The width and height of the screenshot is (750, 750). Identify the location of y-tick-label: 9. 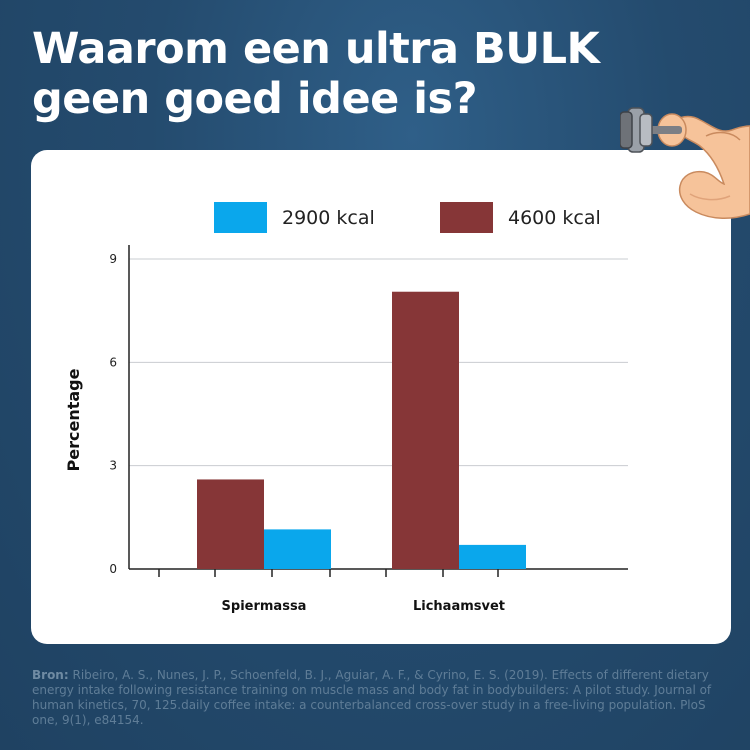
(113, 259).